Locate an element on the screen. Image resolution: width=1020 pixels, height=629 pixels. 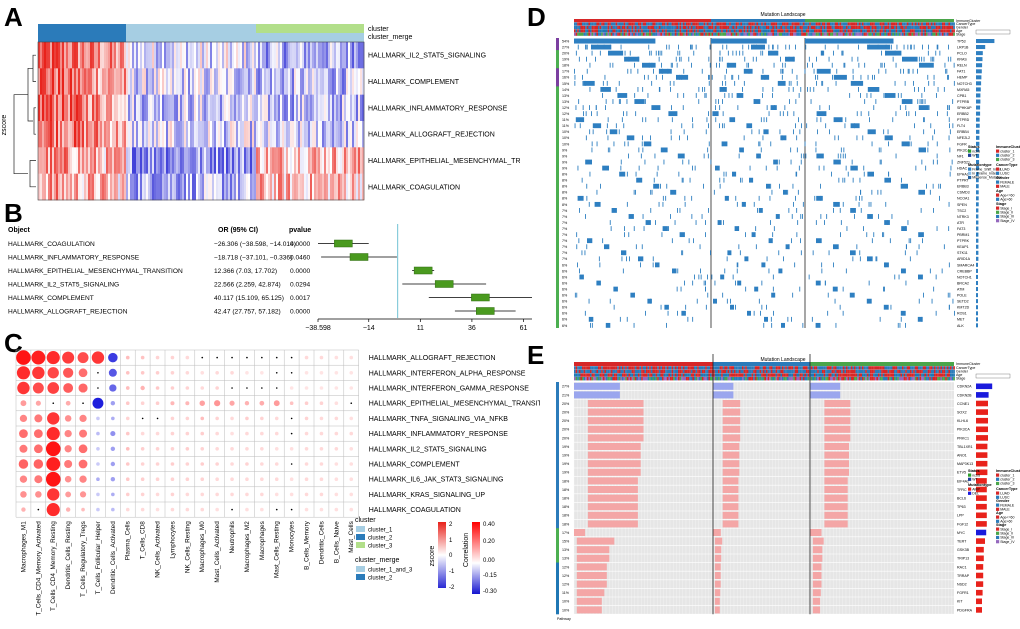
legend-title: Status is located at coordinates (974, 147).